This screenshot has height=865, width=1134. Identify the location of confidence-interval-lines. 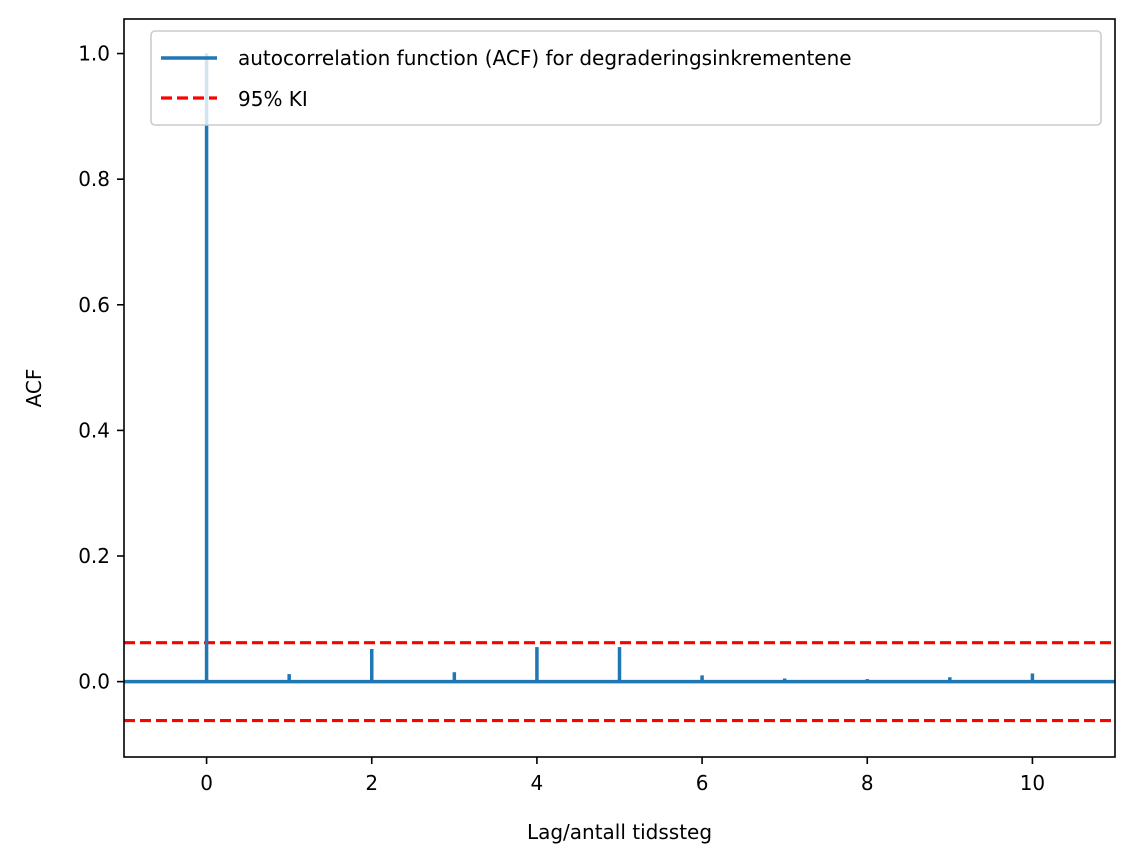
(619, 682).